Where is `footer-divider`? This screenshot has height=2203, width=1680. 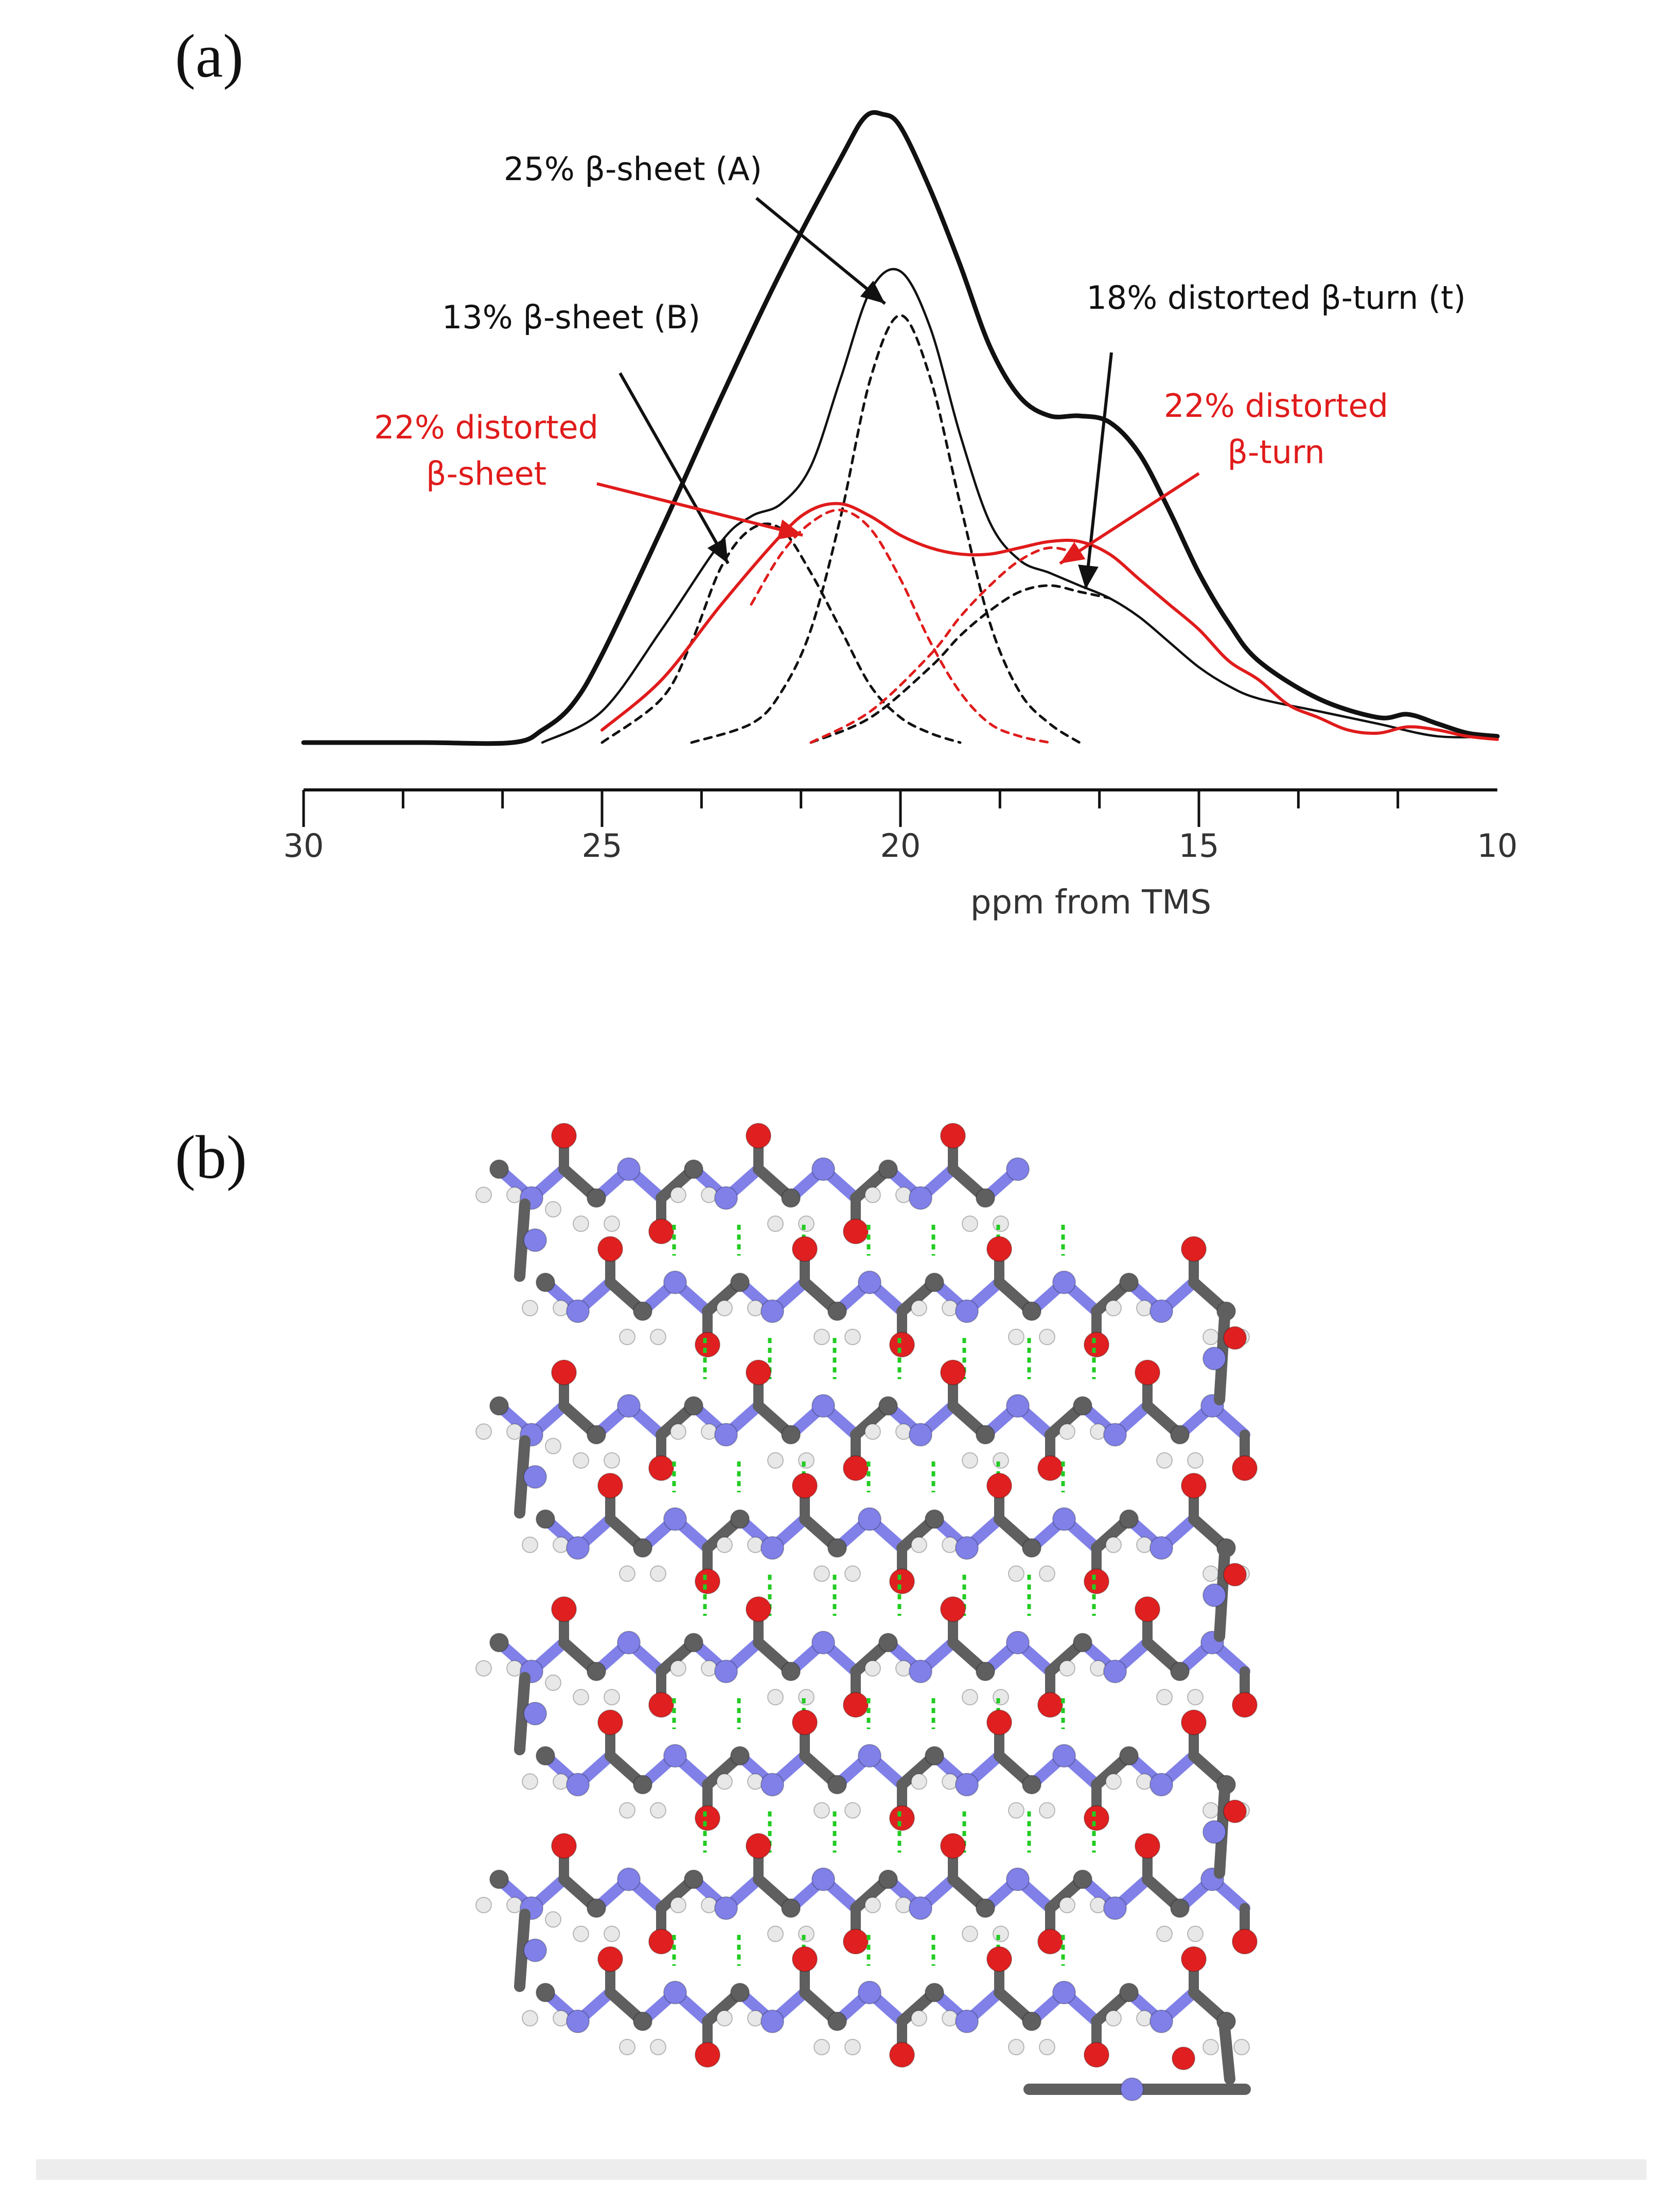 footer-divider is located at coordinates (841, 2169).